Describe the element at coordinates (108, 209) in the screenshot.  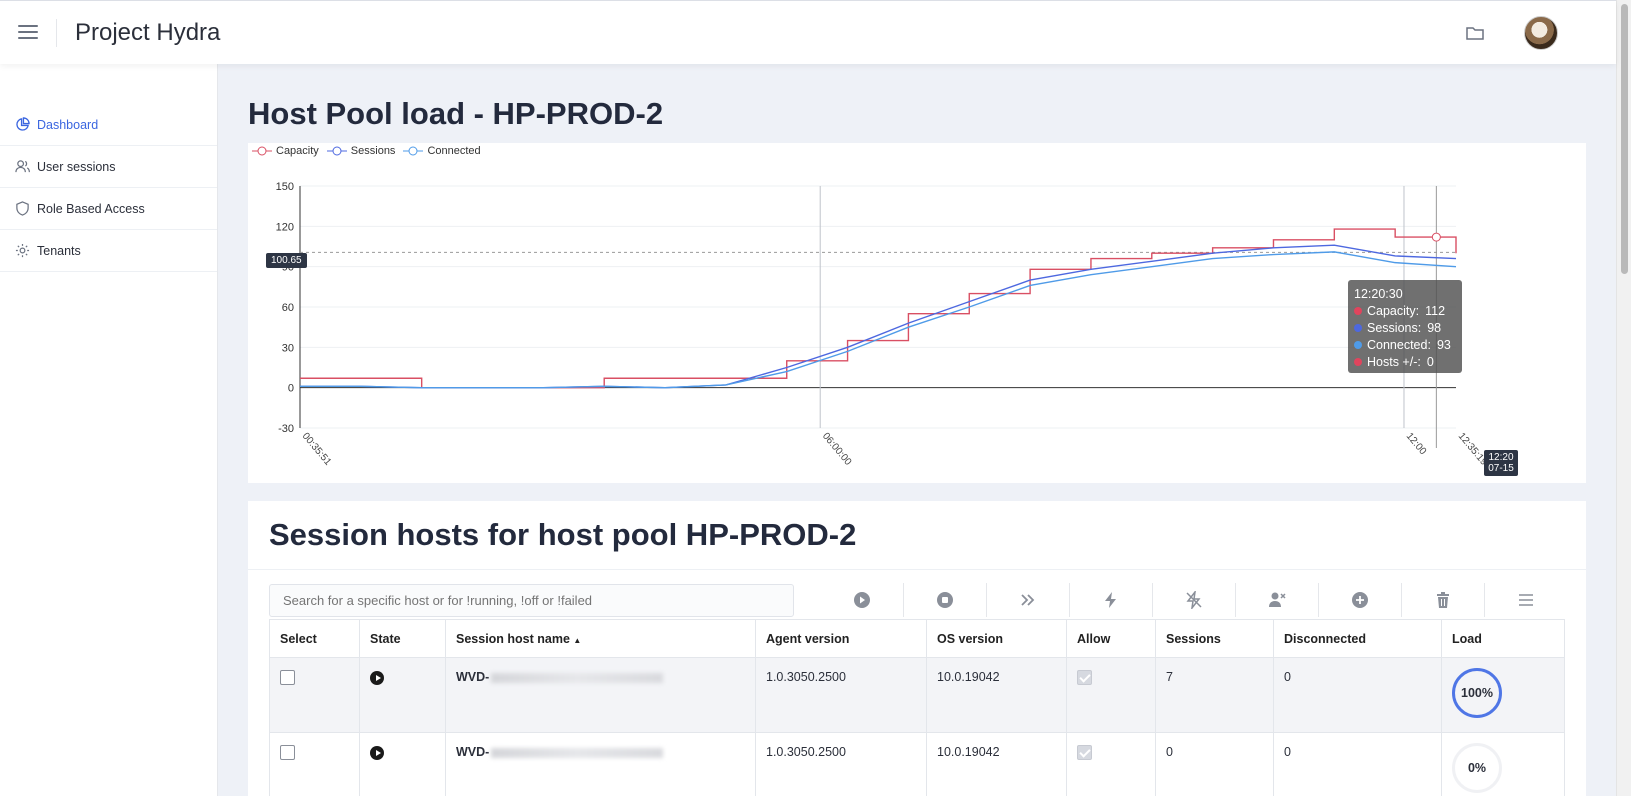
I see `sidebar-item-role-based-access: Role Based Access` at that location.